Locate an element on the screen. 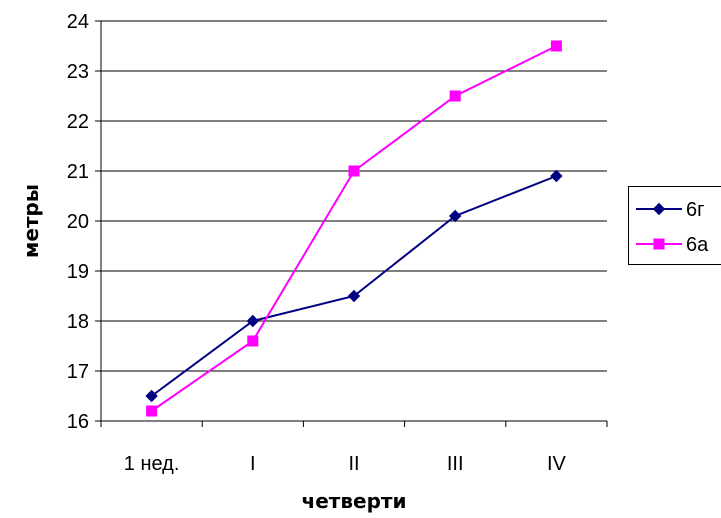  legend-label: 6г is located at coordinates (695, 210).